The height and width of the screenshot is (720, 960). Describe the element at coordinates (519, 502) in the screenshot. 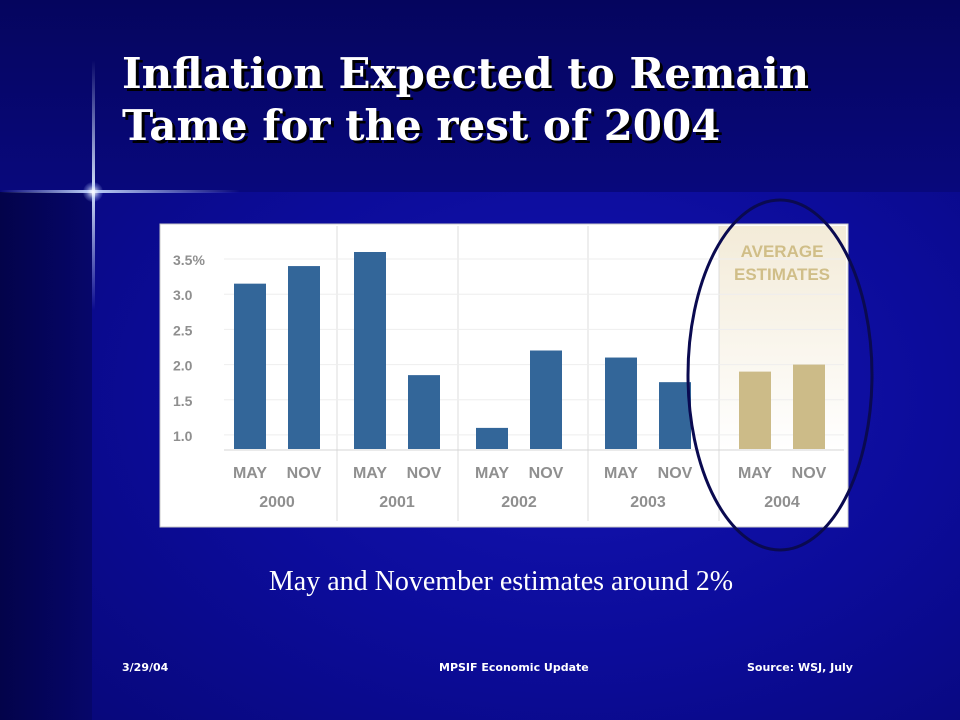

I see `year-label: 2002` at that location.